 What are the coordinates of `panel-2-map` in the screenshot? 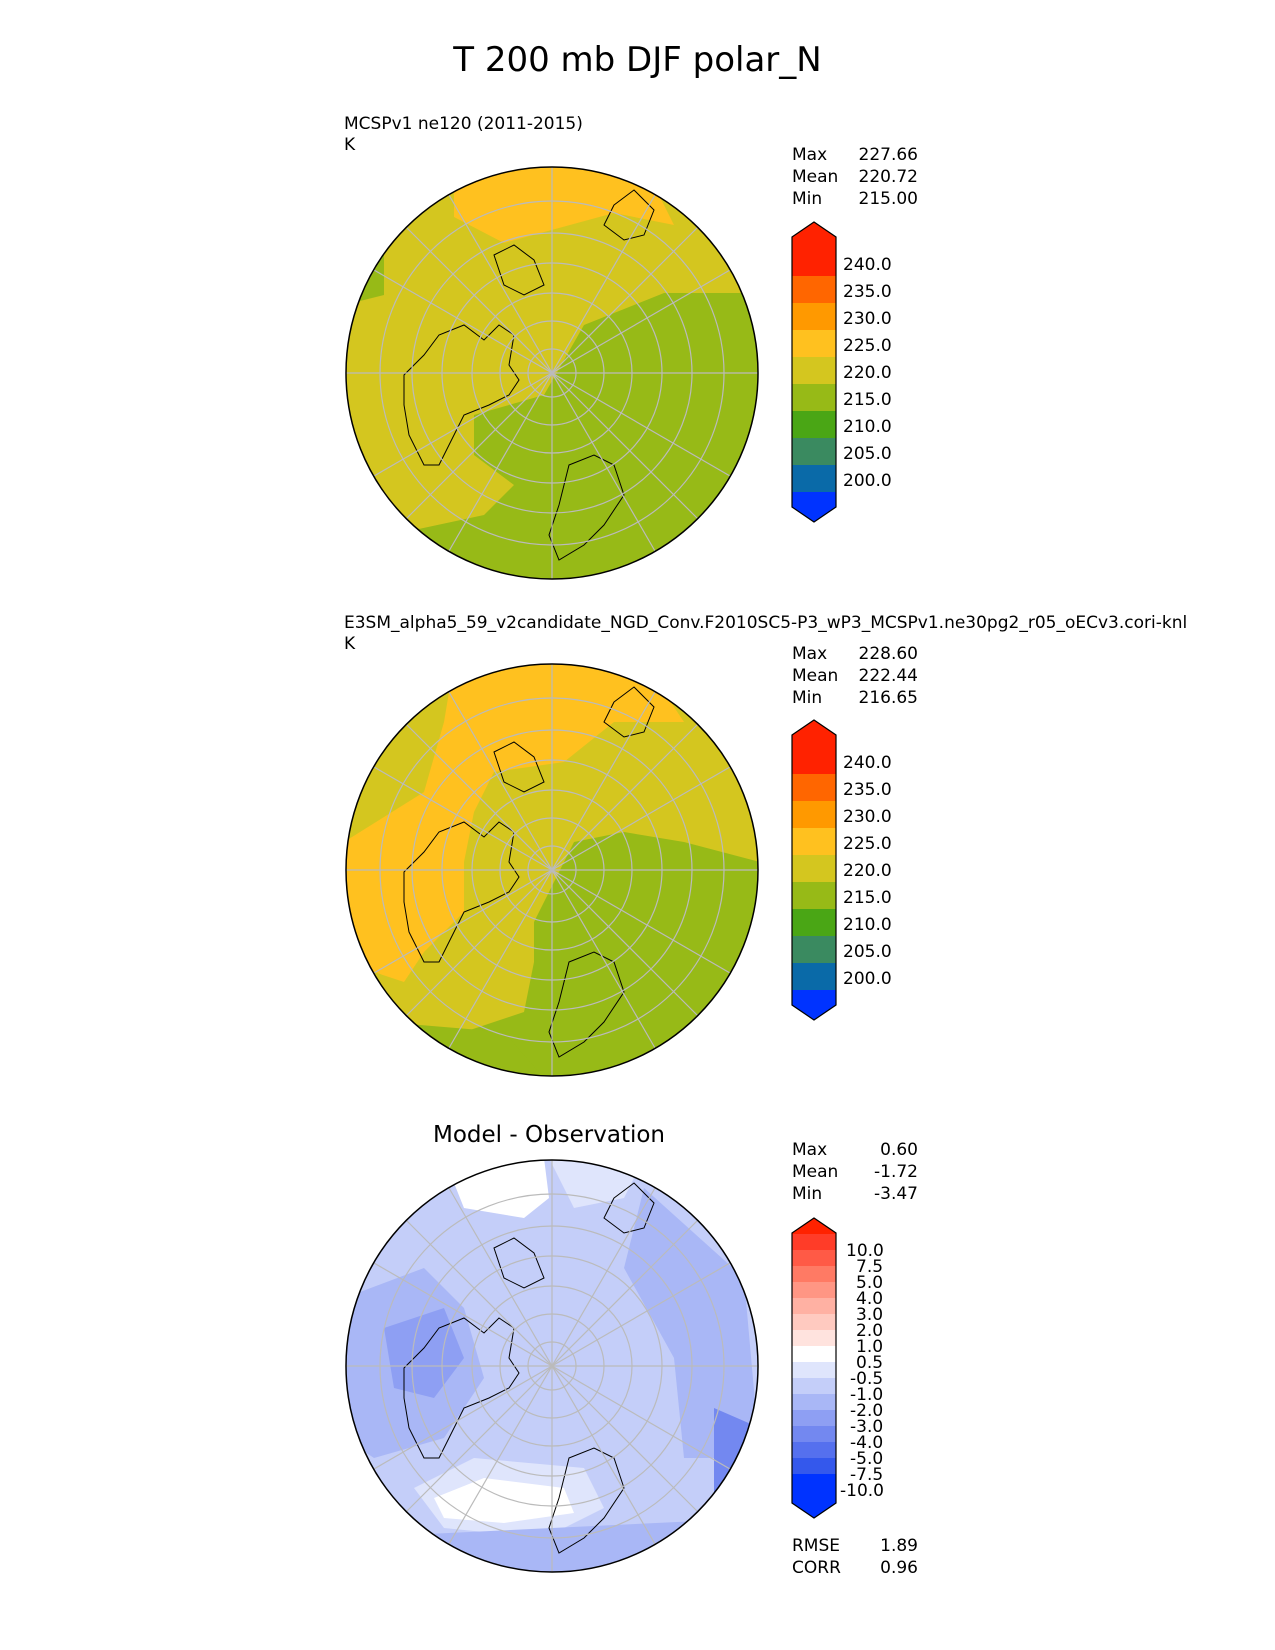 It's located at (552, 870).